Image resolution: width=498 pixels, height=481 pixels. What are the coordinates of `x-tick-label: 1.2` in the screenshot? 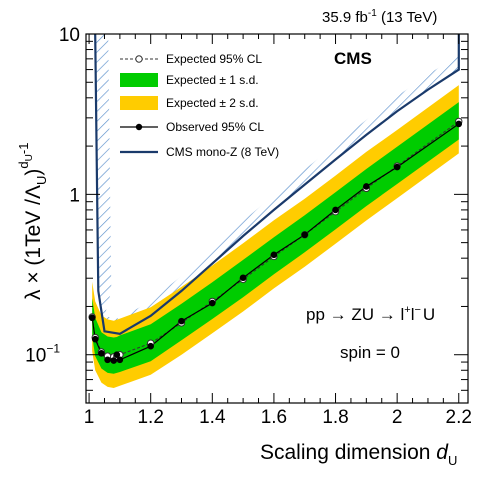 It's located at (150, 417).